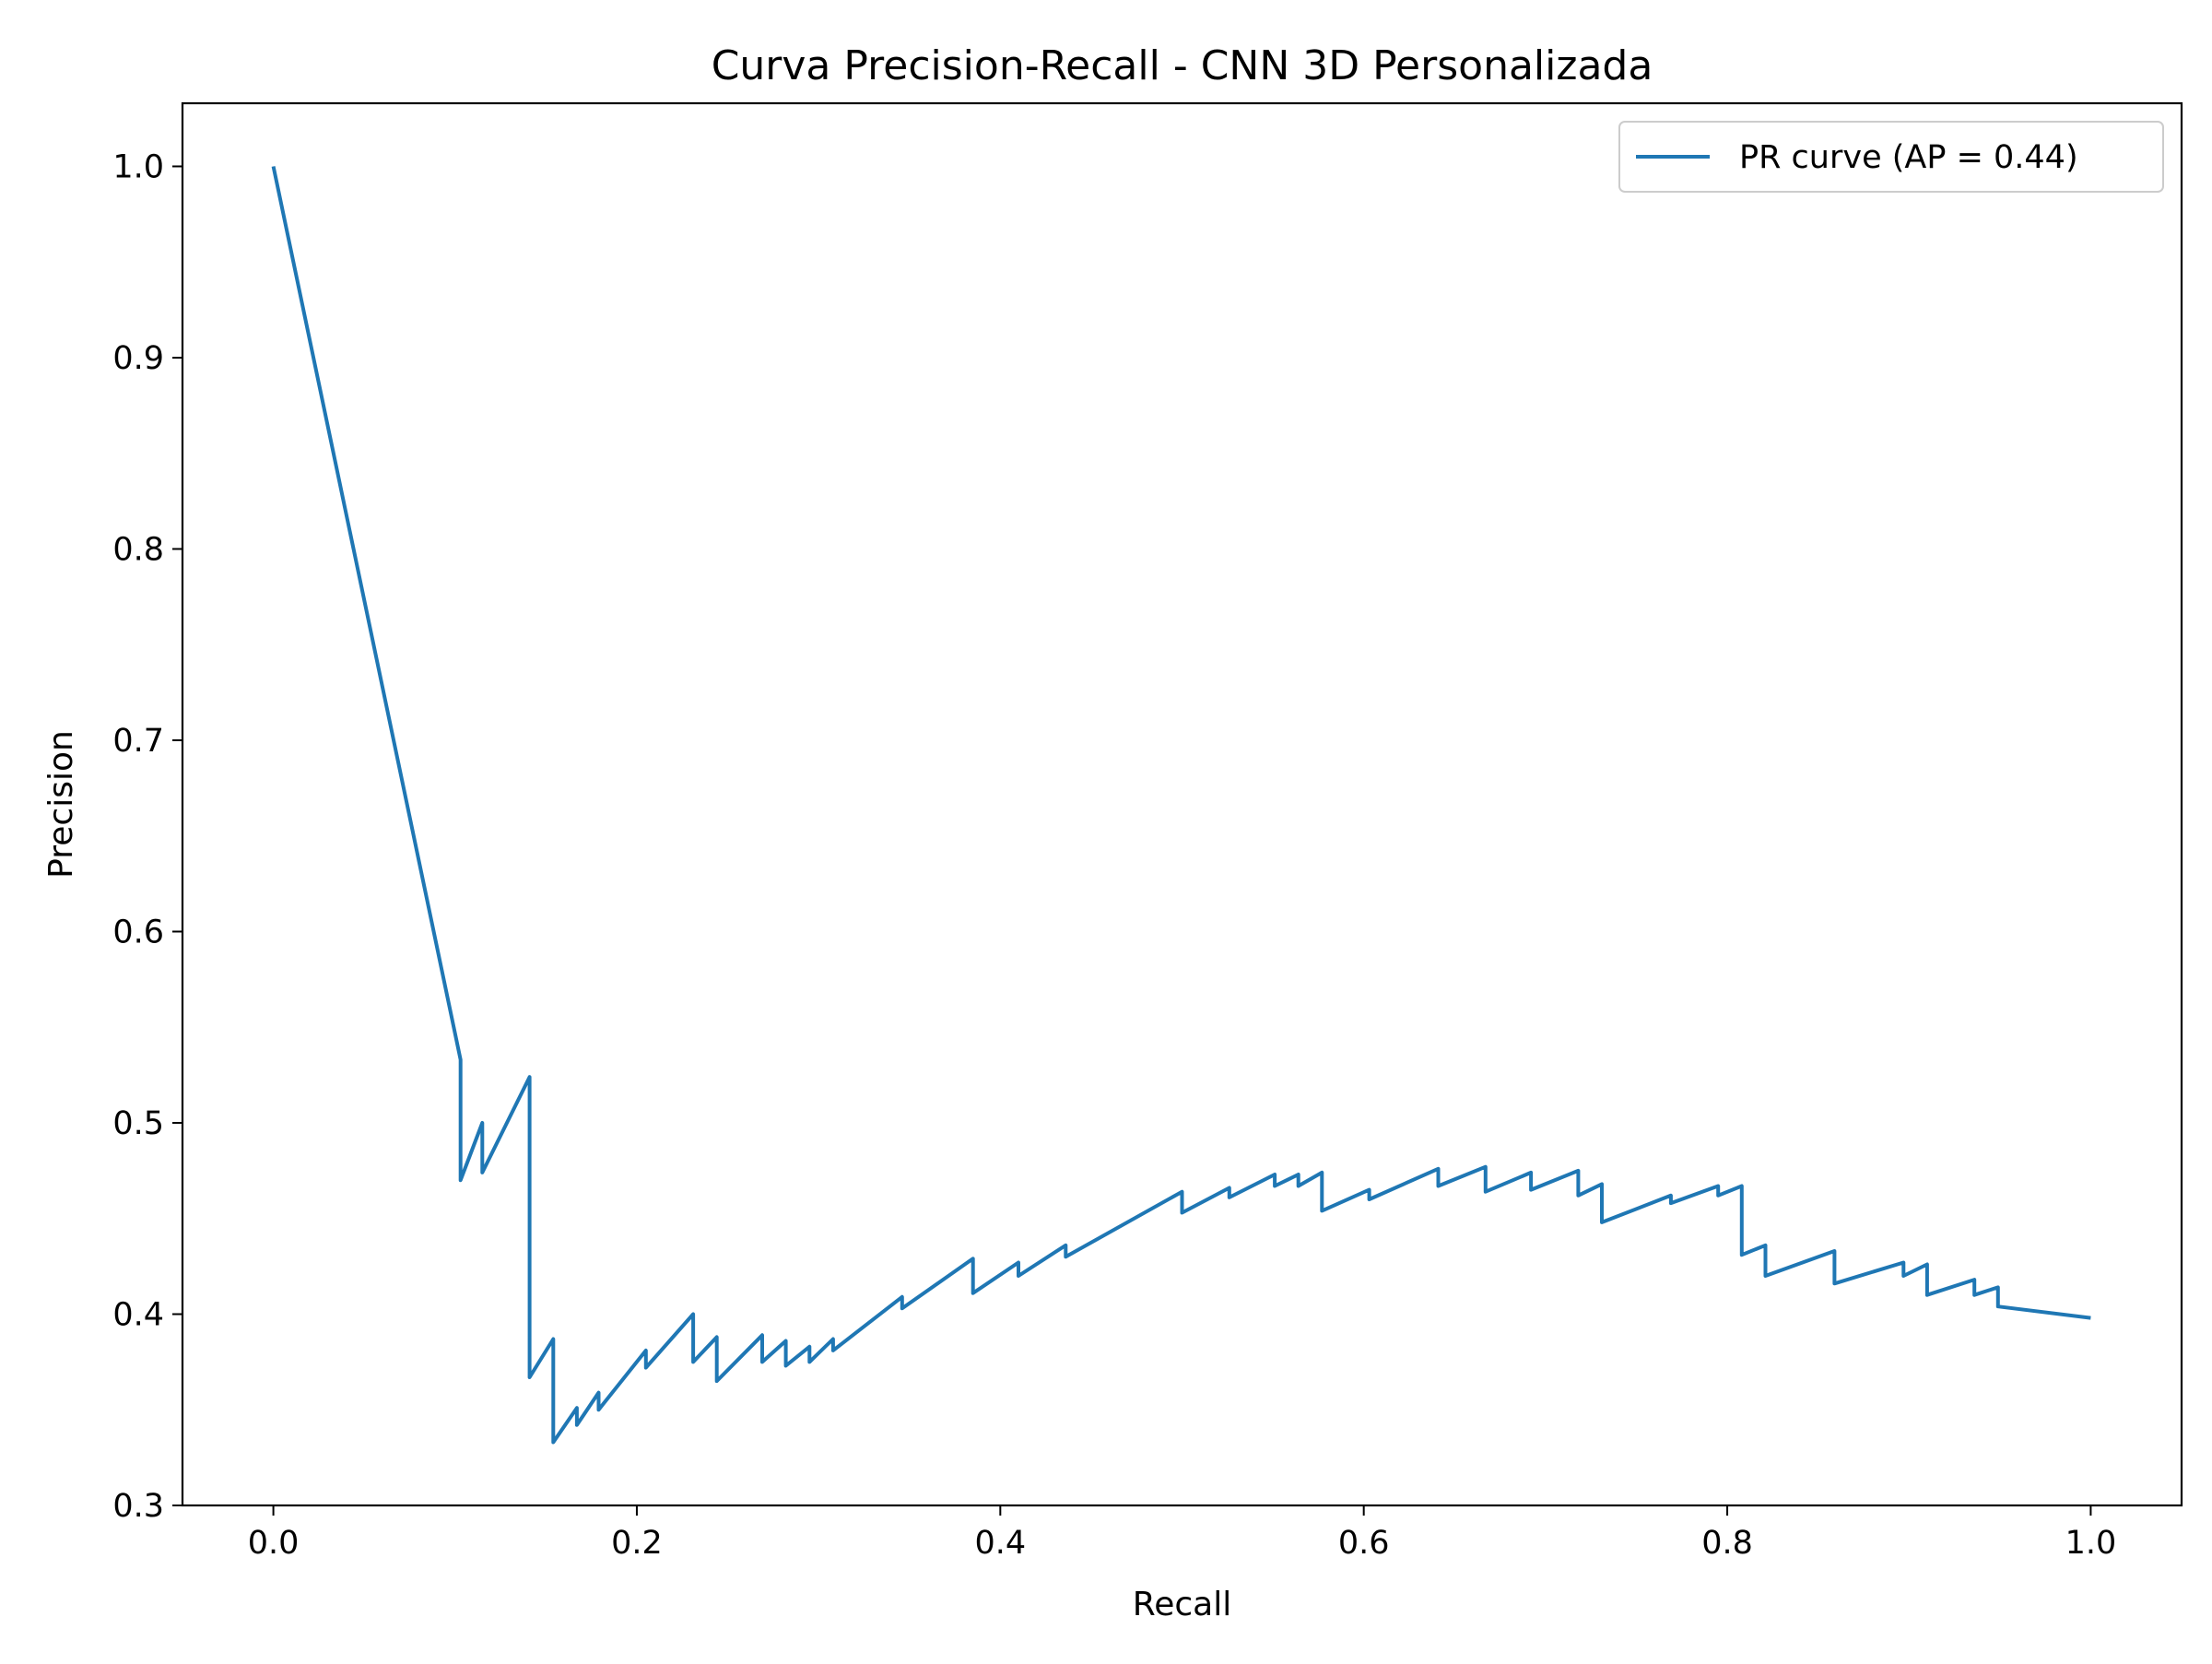 This screenshot has height=1664, width=2212. Describe the element at coordinates (1727, 1543) in the screenshot. I see `x-tick-label: 0.8` at that location.